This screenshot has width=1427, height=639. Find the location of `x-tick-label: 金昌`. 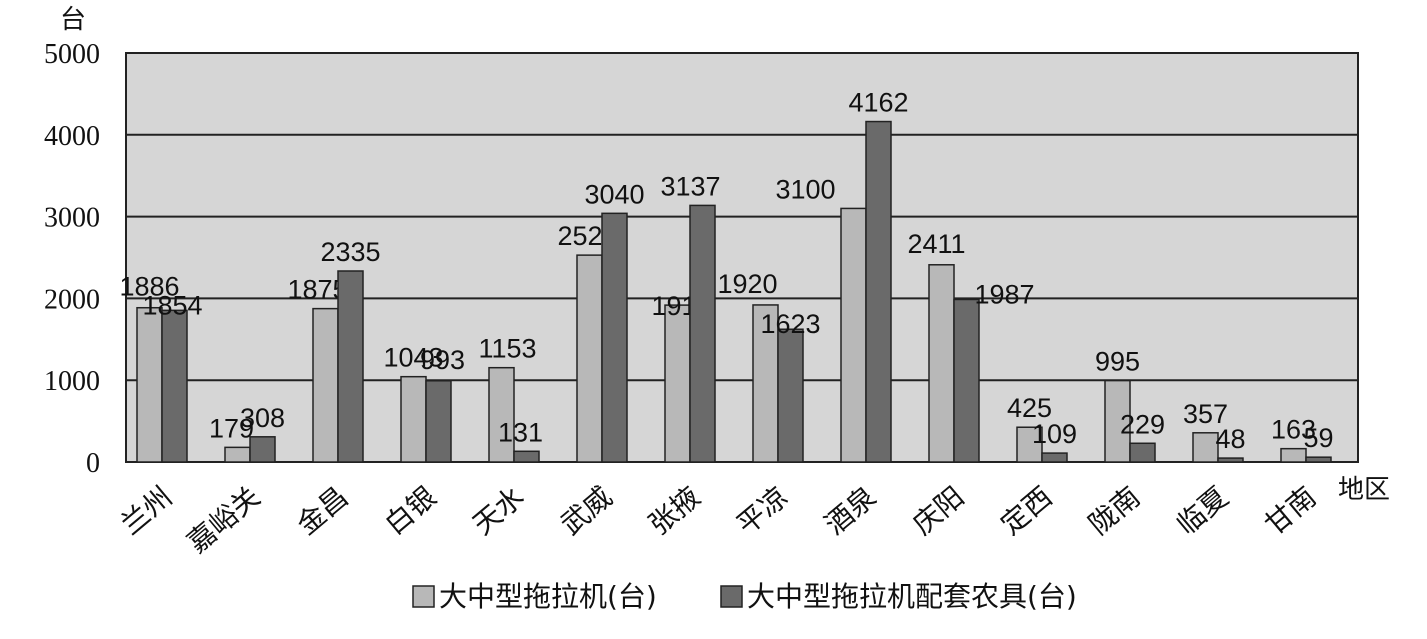

x-tick-label: 金昌 is located at coordinates (322, 510).